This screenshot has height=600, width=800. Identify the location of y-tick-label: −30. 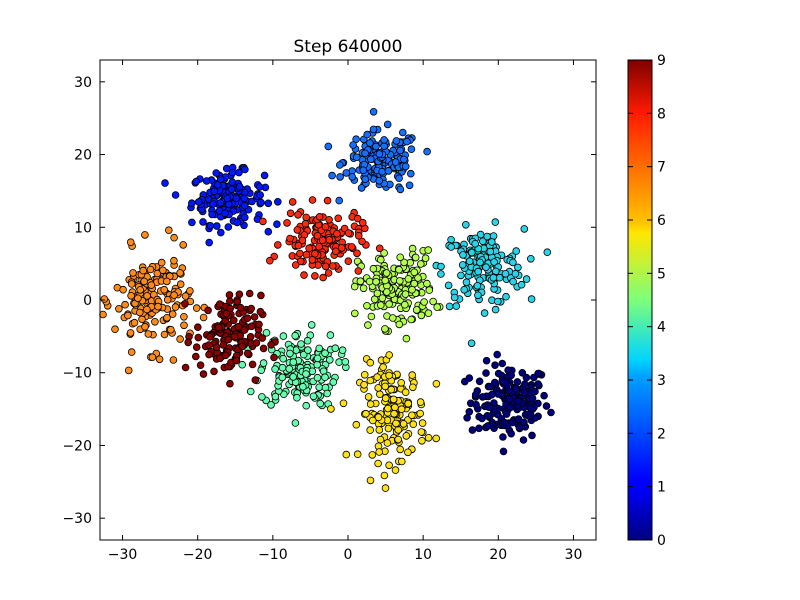
(77, 519).